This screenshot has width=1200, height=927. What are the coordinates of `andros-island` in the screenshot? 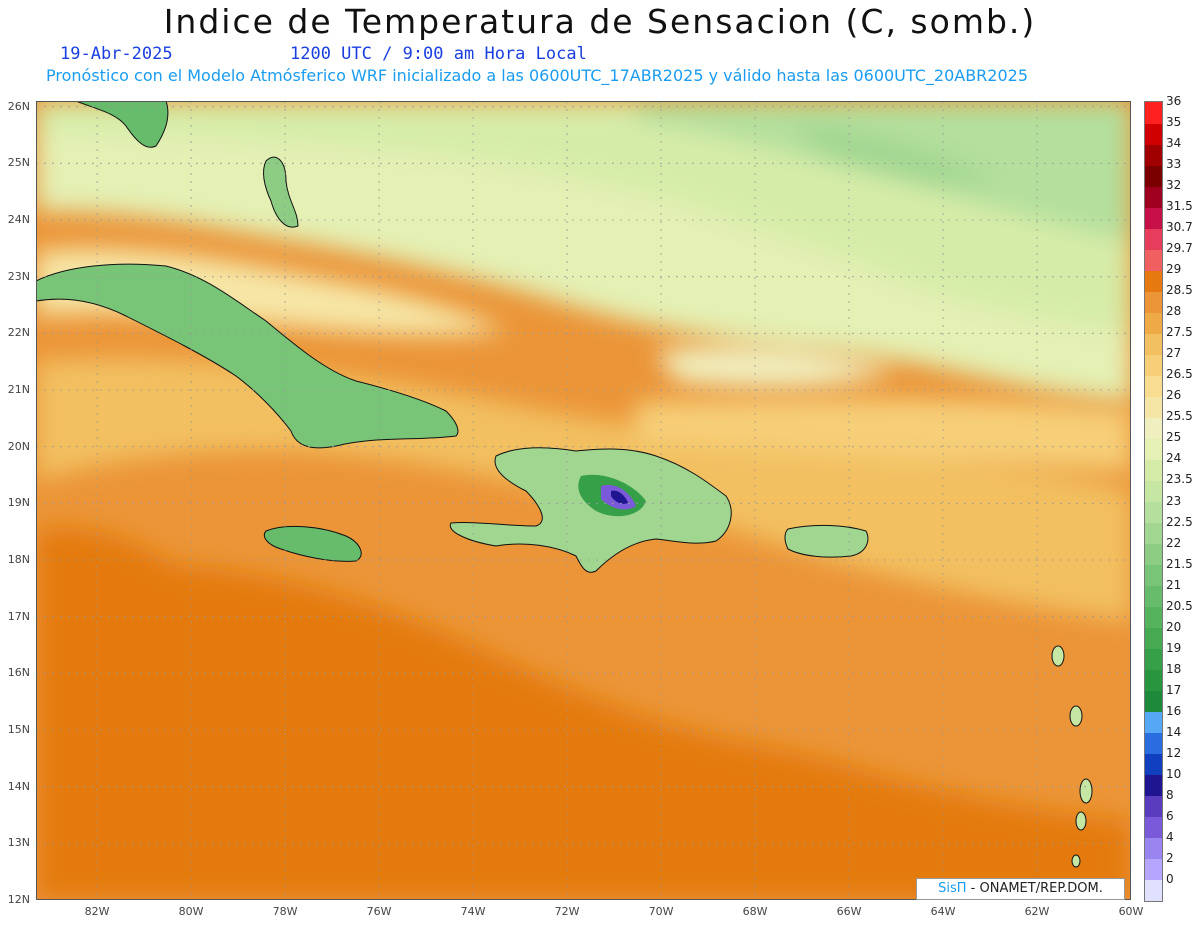 It's located at (281, 192).